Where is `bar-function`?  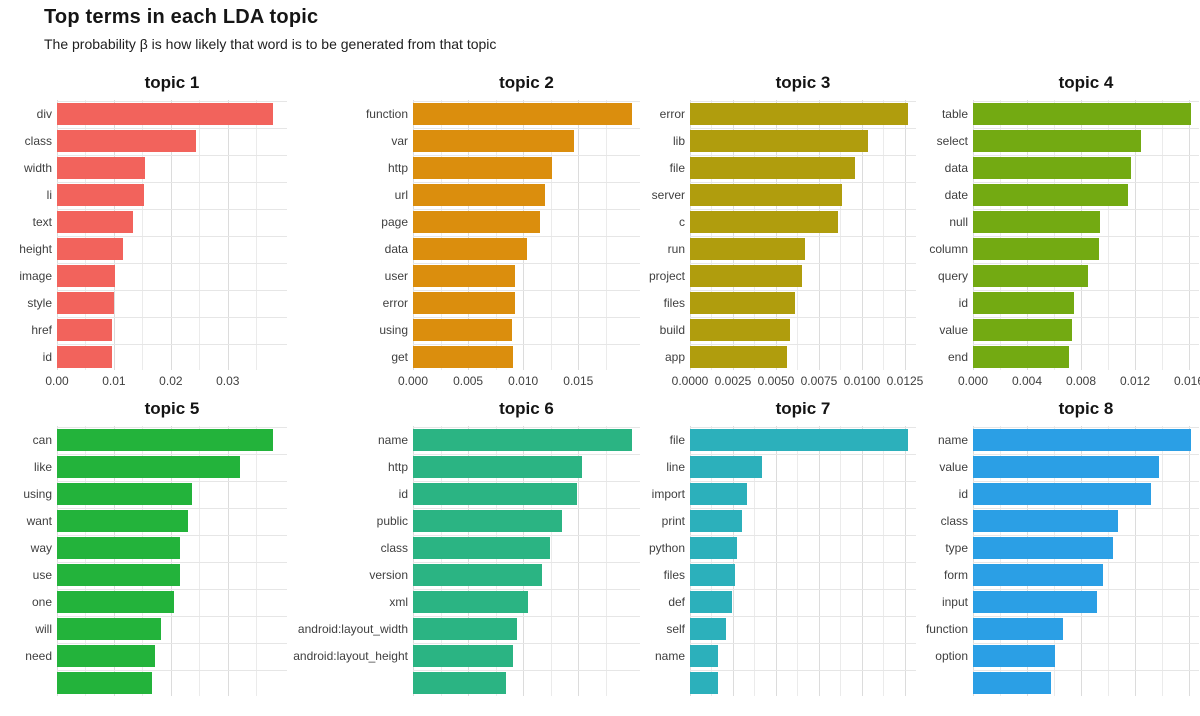 bar-function is located at coordinates (523, 114).